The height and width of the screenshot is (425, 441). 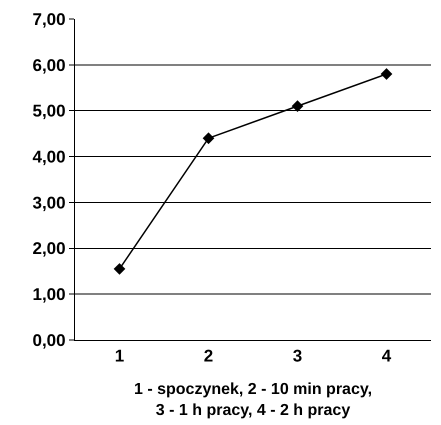 I want to click on y-tick-label: 0,00, so click(x=49, y=340).